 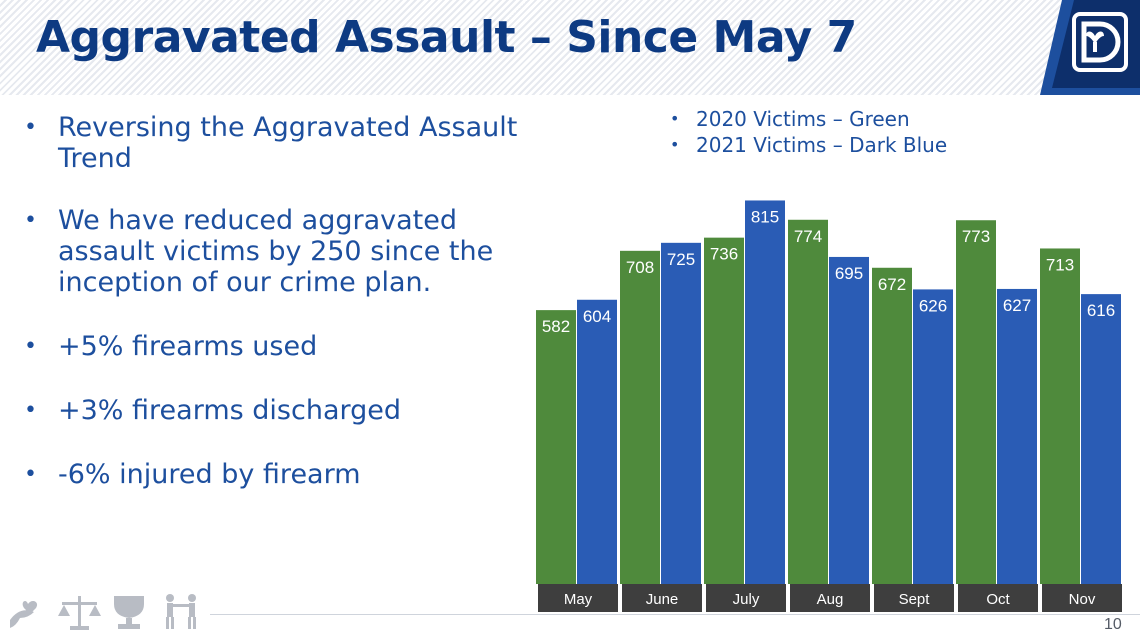 I want to click on city-logo-mark, so click(x=1090, y=47).